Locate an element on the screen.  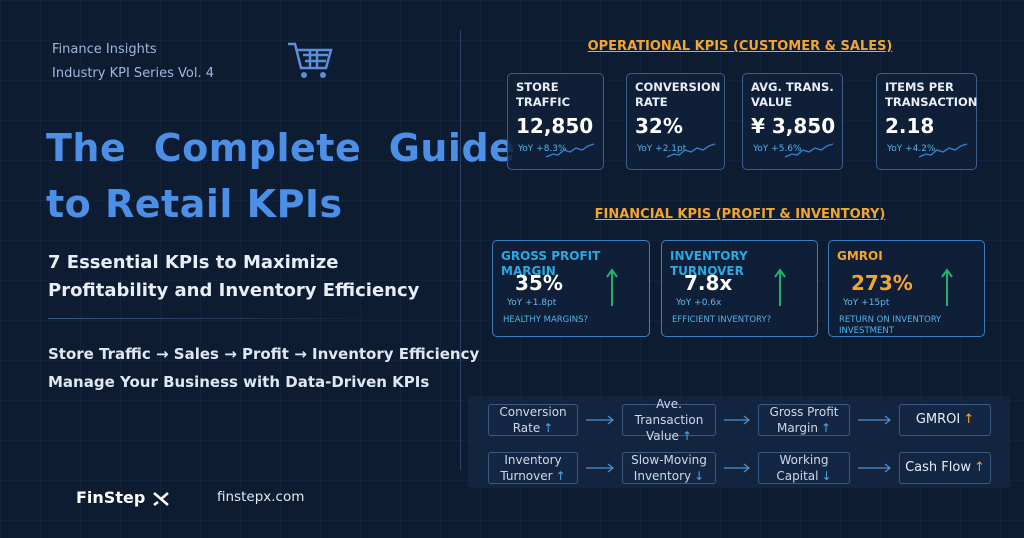
kpi-value: 2.18 is located at coordinates (910, 126).